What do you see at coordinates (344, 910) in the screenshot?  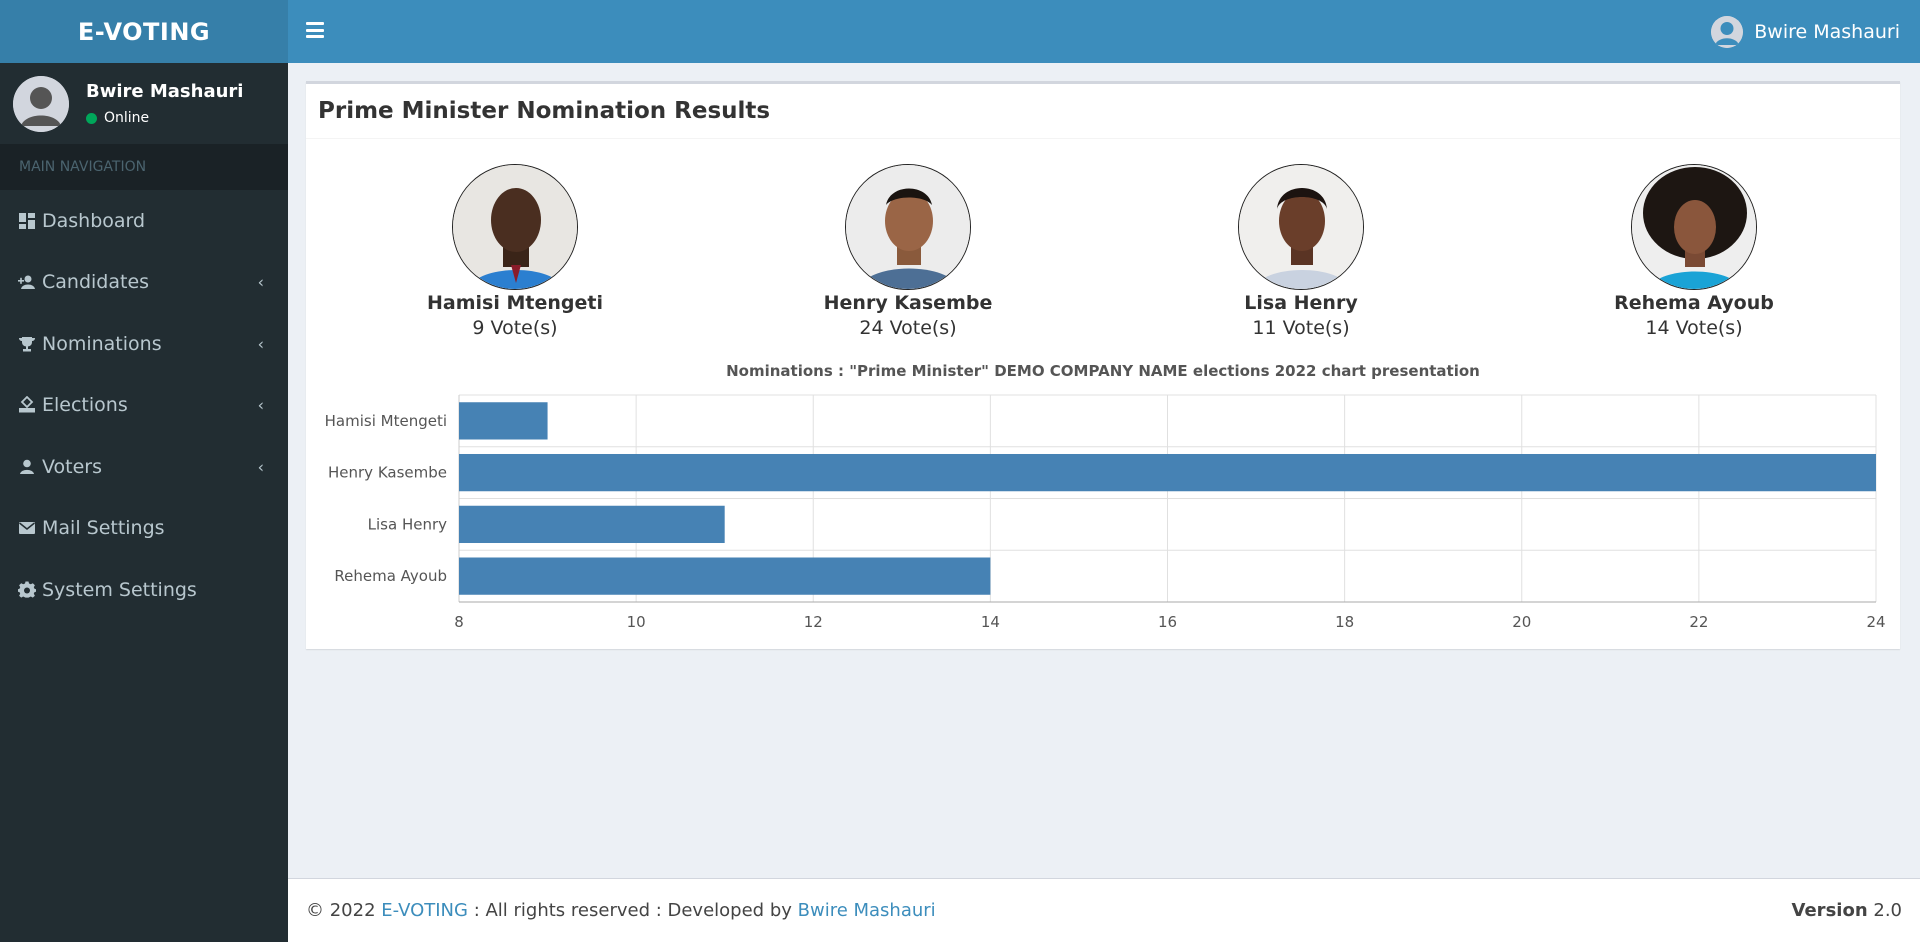 I see `copyright-text: © 2022` at bounding box center [344, 910].